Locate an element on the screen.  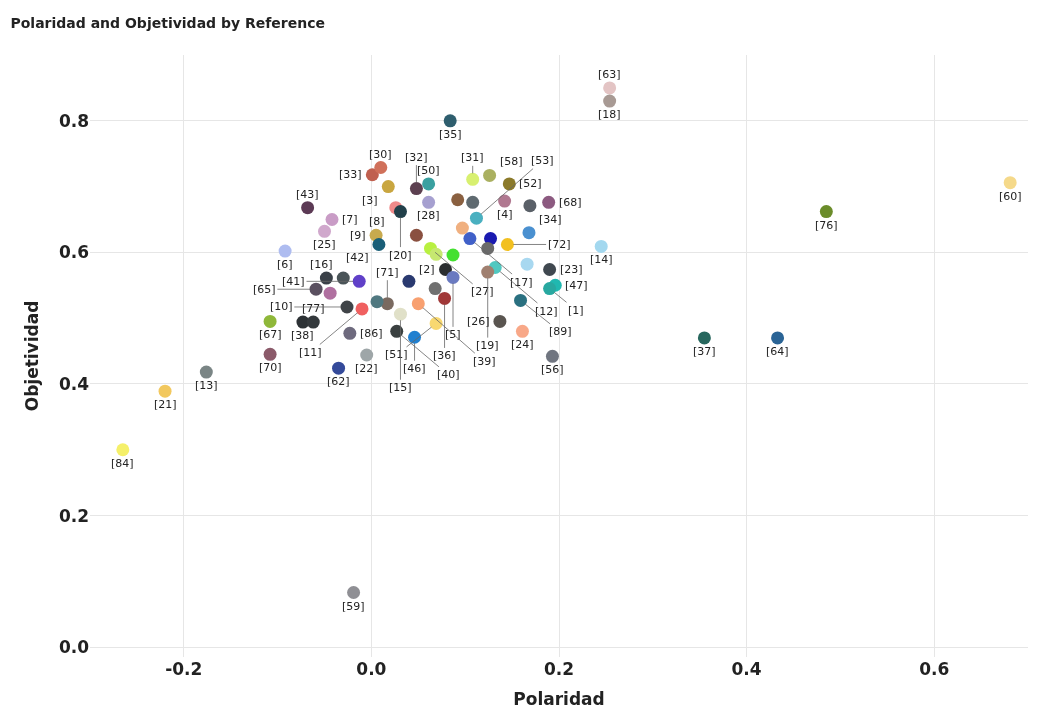
series-label: [22] is located at coordinates (366, 368).